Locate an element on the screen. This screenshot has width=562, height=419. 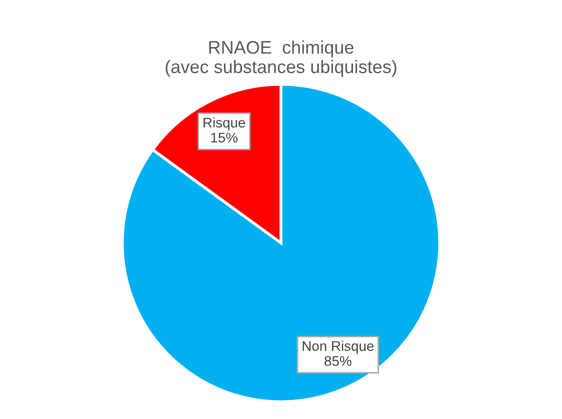
data-label: 15% is located at coordinates (224, 137).